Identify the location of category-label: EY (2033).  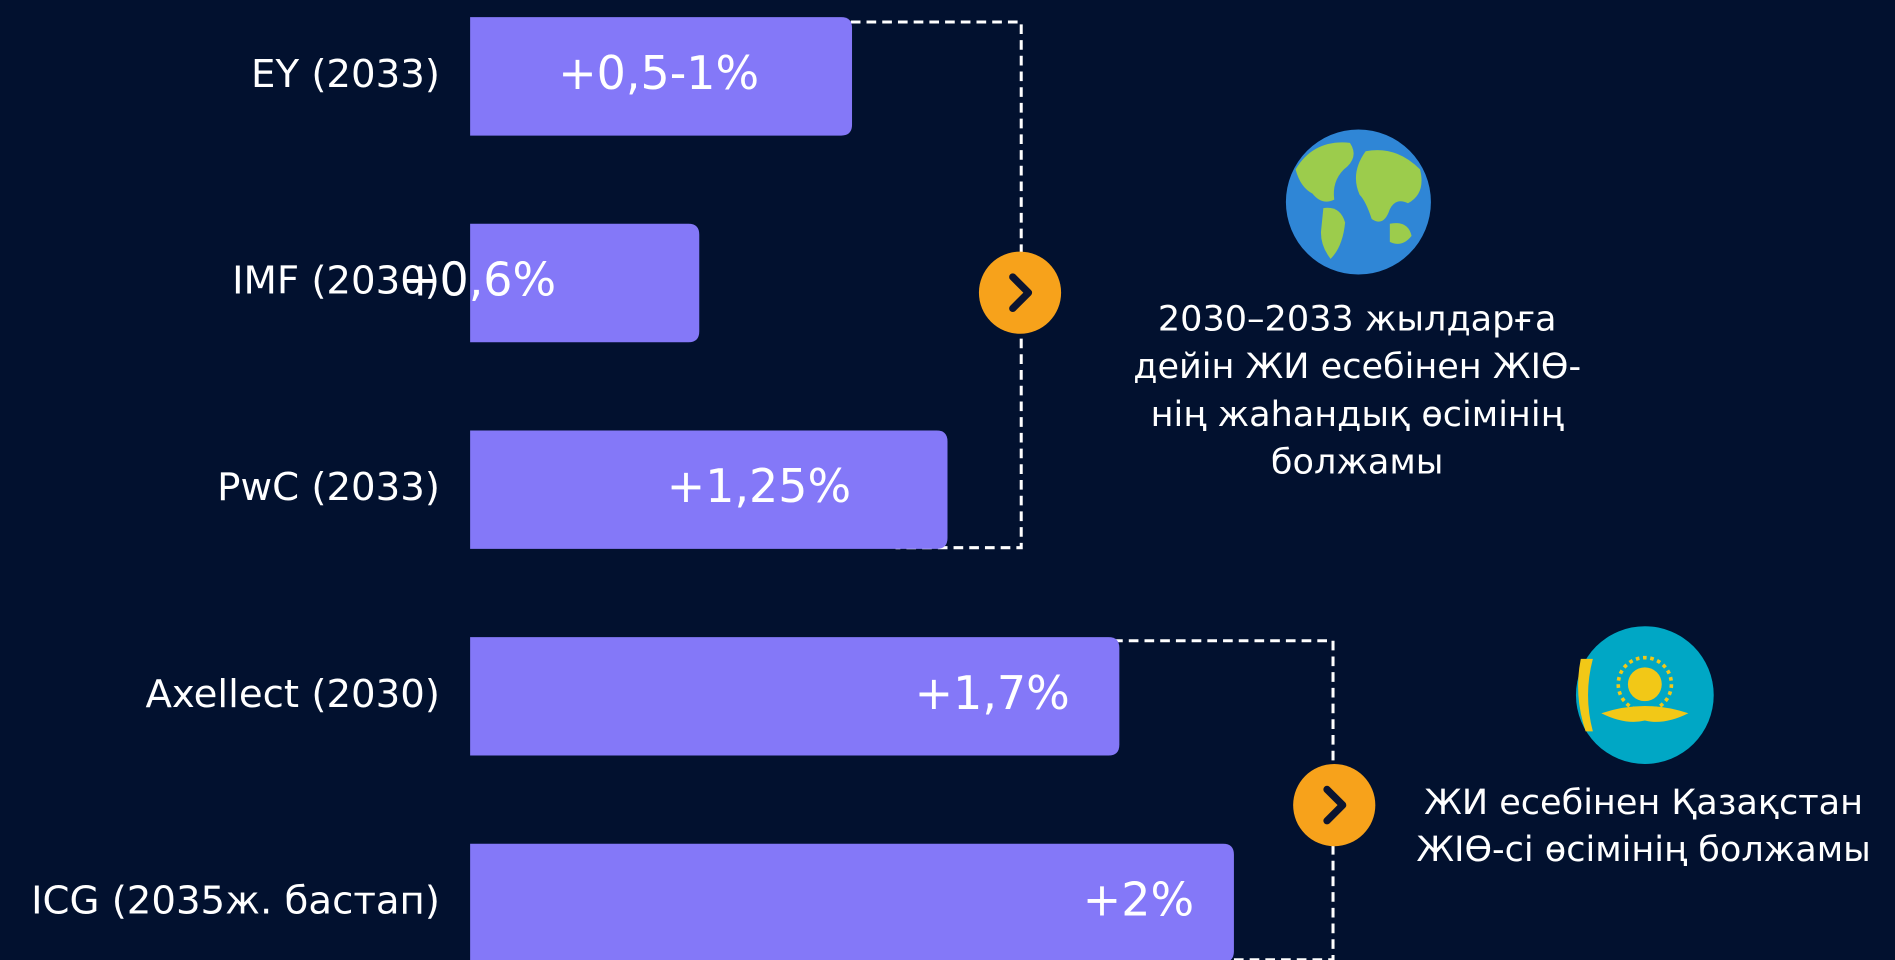
(345, 74).